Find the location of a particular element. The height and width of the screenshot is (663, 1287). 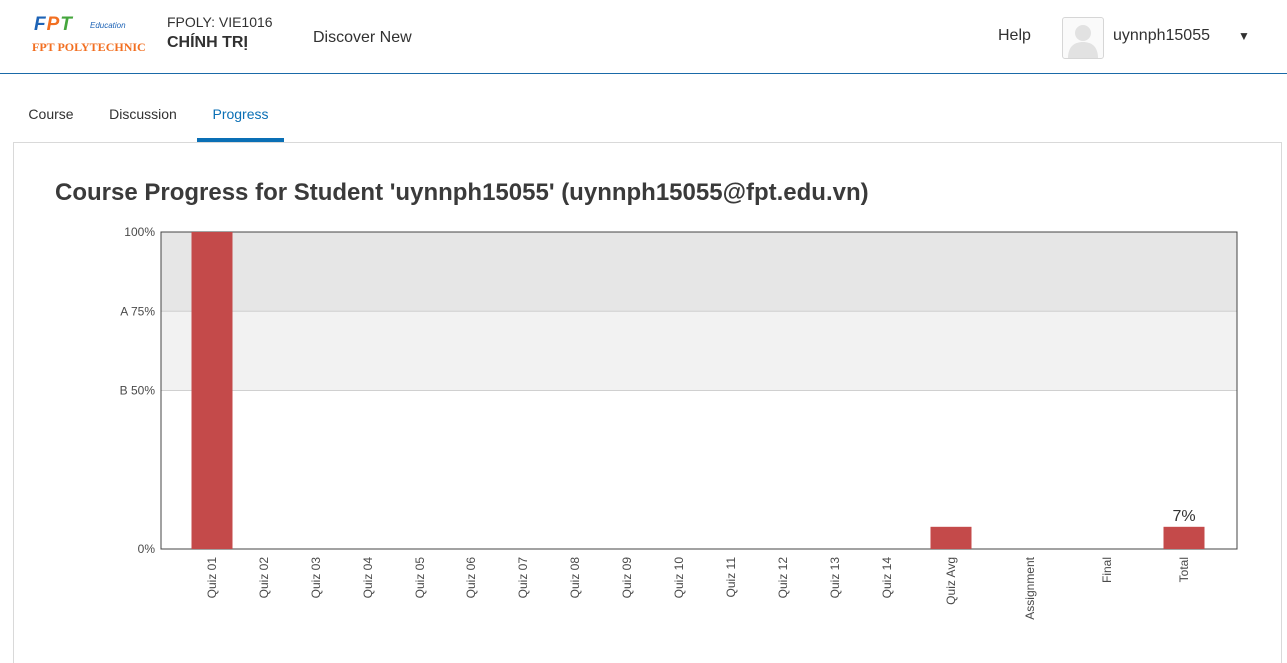

x-tick-label-quiz-14: Quiz 14 is located at coordinates (887, 578).